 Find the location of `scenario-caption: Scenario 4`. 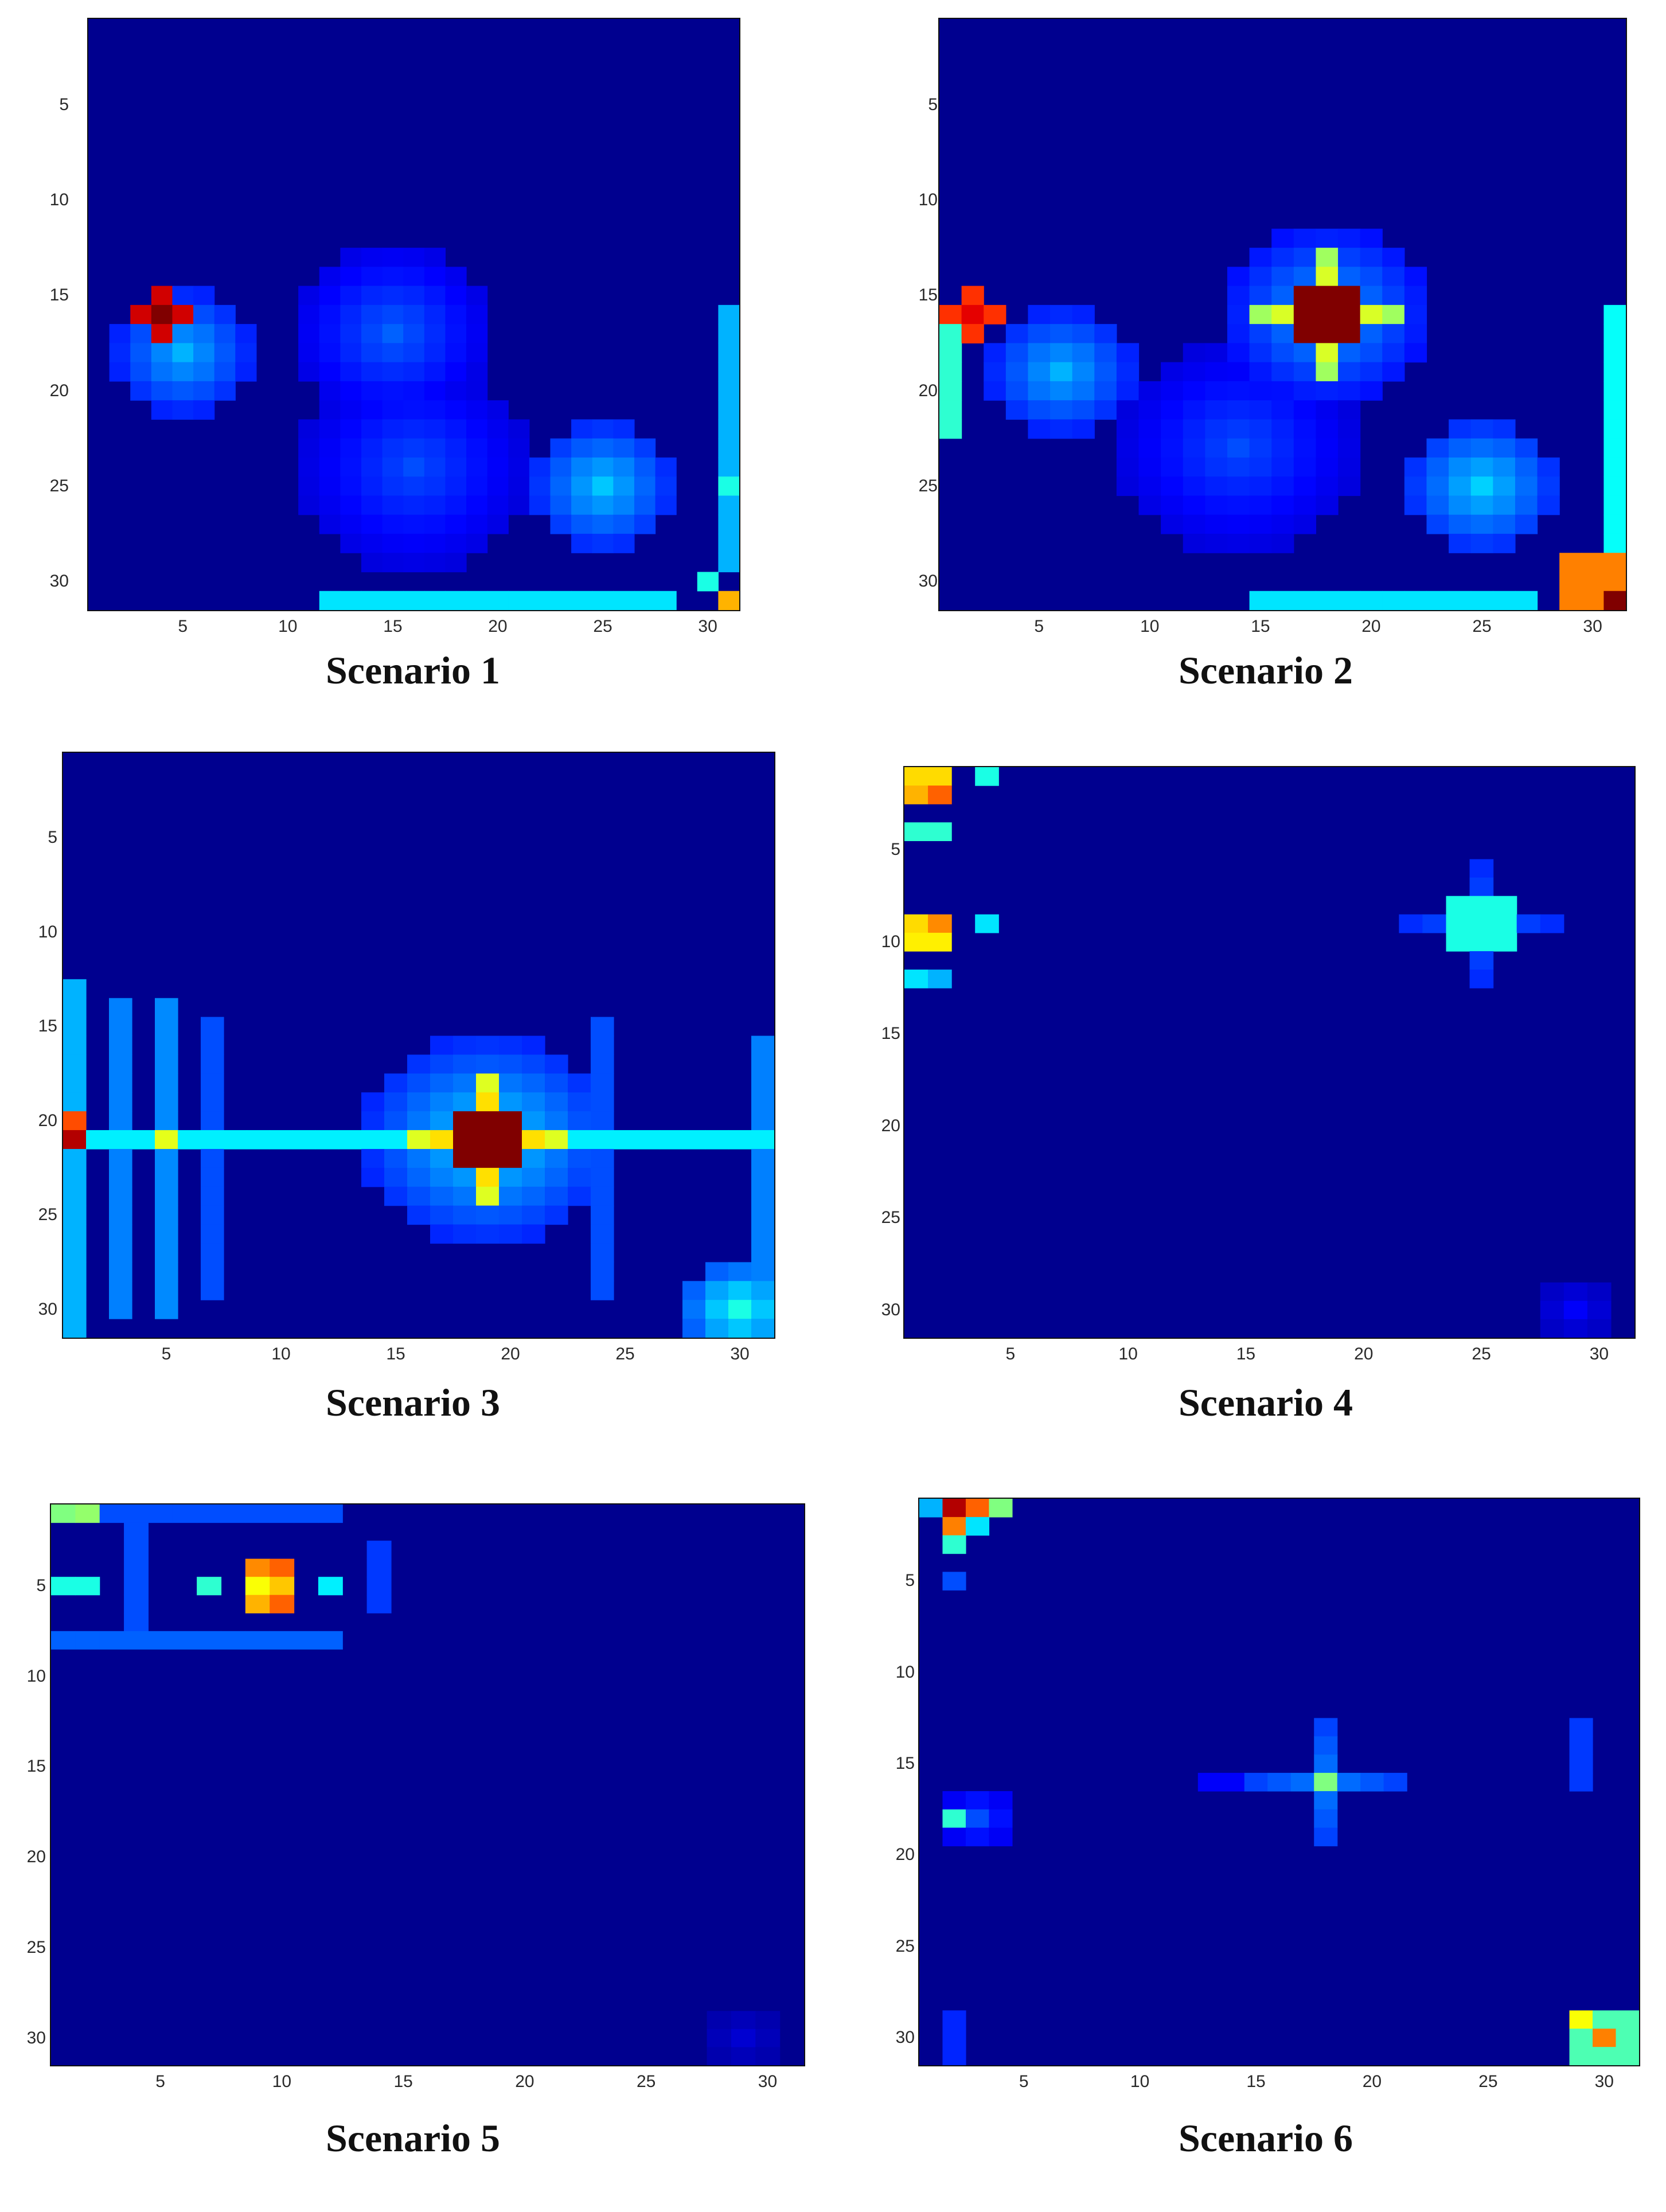

scenario-caption: Scenario 4 is located at coordinates (1266, 1403).